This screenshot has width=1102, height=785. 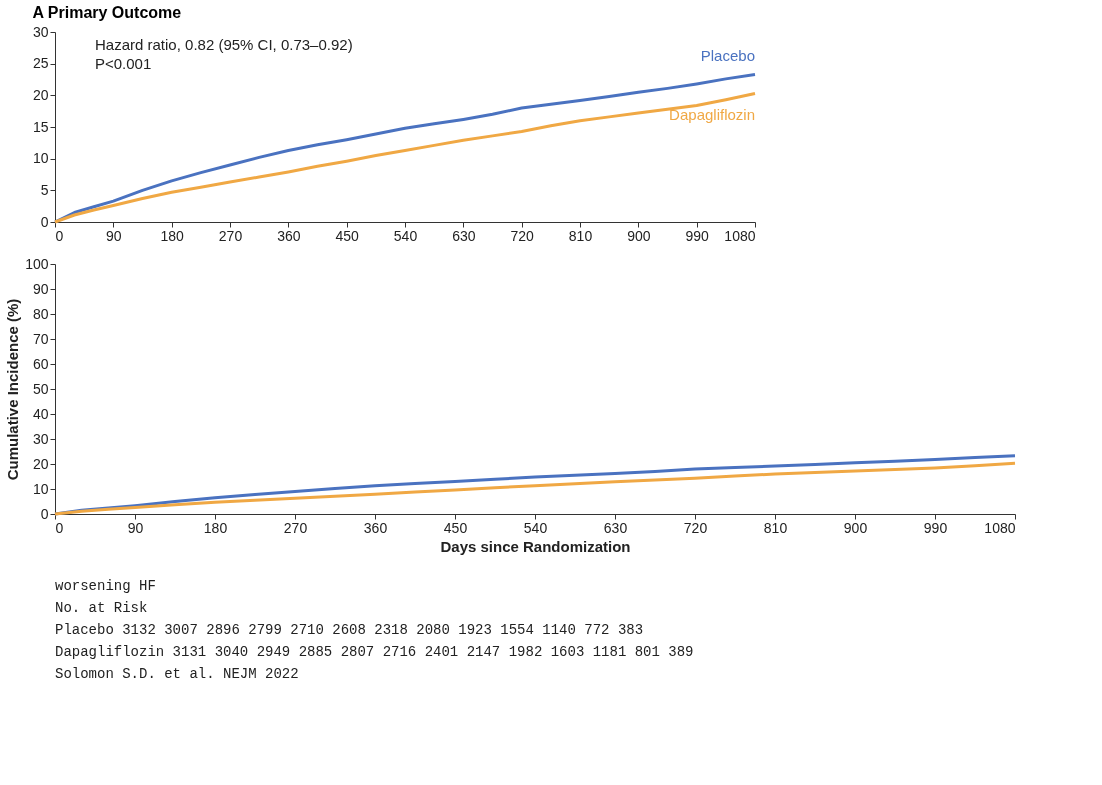 What do you see at coordinates (40, 126) in the screenshot?
I see `y-tick-label: 15` at bounding box center [40, 126].